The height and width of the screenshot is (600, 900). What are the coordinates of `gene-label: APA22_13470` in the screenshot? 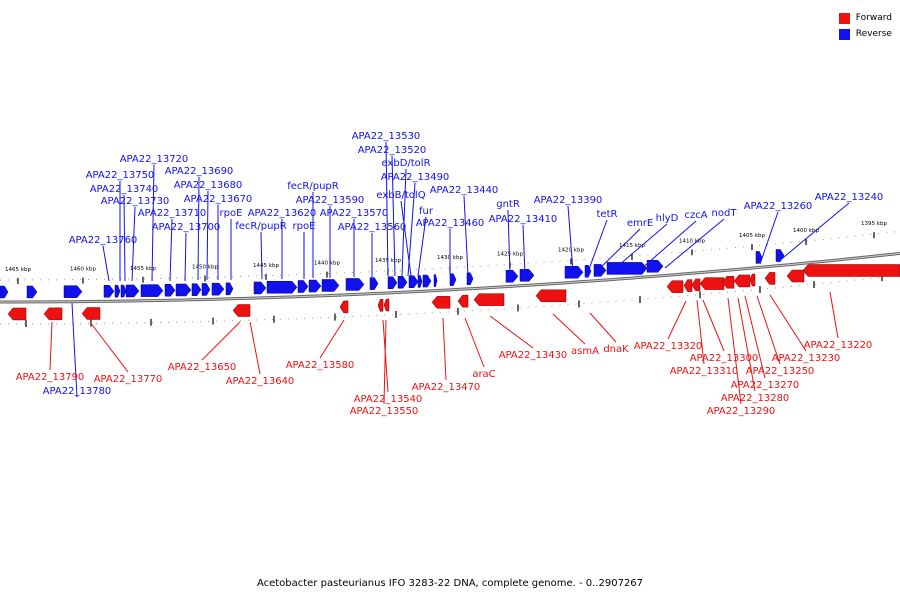 It's located at (446, 387).